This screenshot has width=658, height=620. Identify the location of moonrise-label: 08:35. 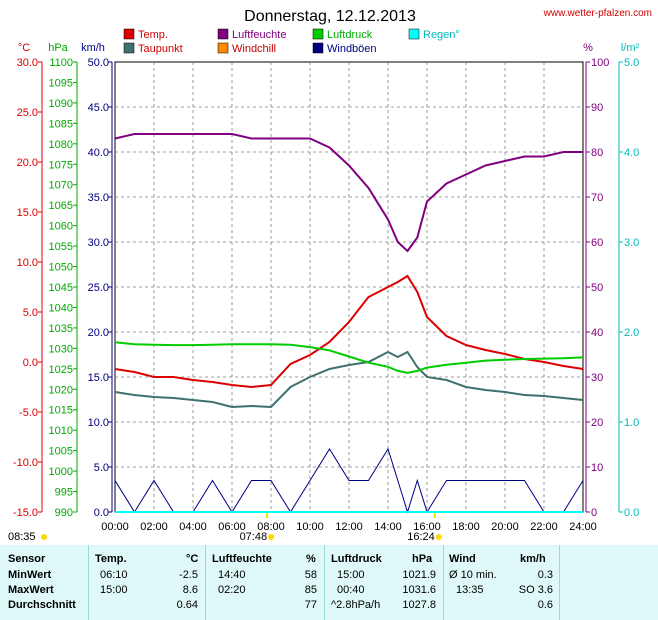
(22, 537).